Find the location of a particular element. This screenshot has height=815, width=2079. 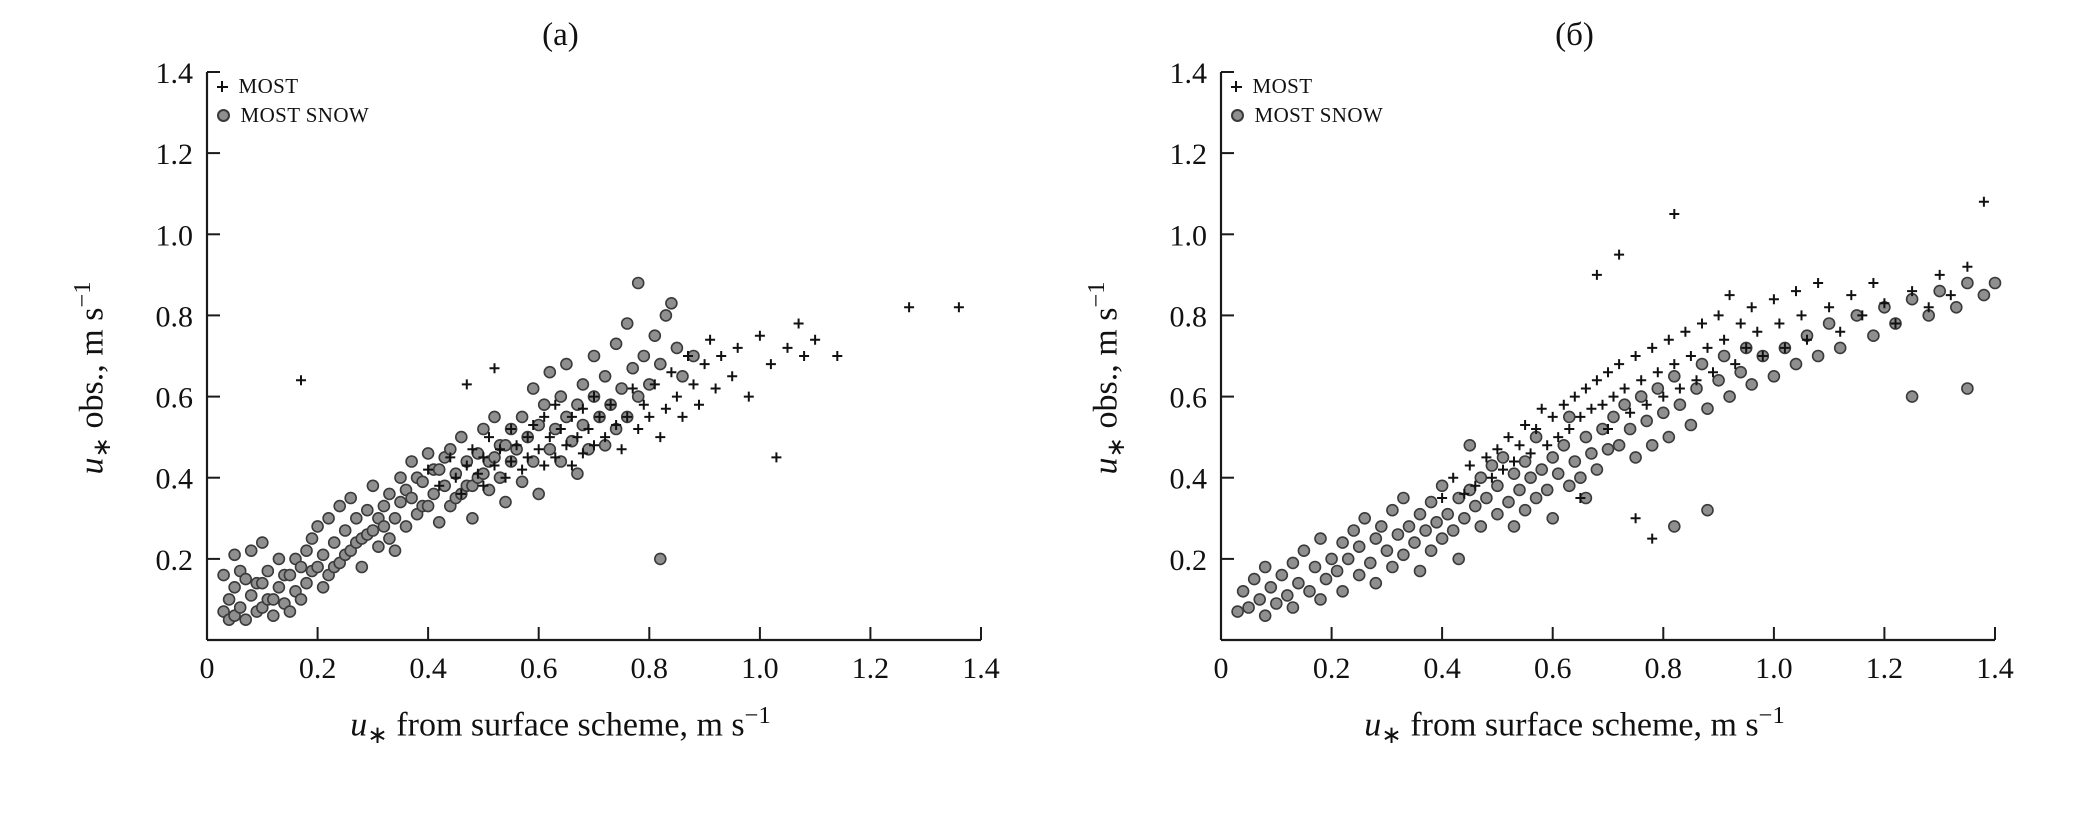

panel-a-title: (a) is located at coordinates (560, 35).